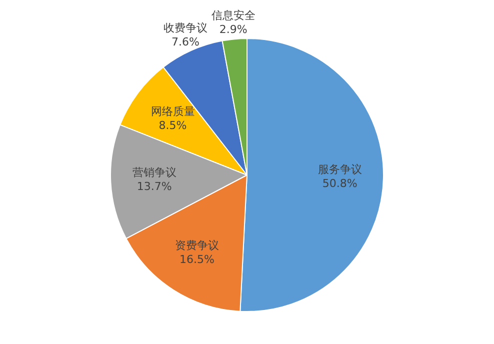 The width and height of the screenshot is (494, 344). I want to click on slice-label: 营销争议, so click(154, 172).